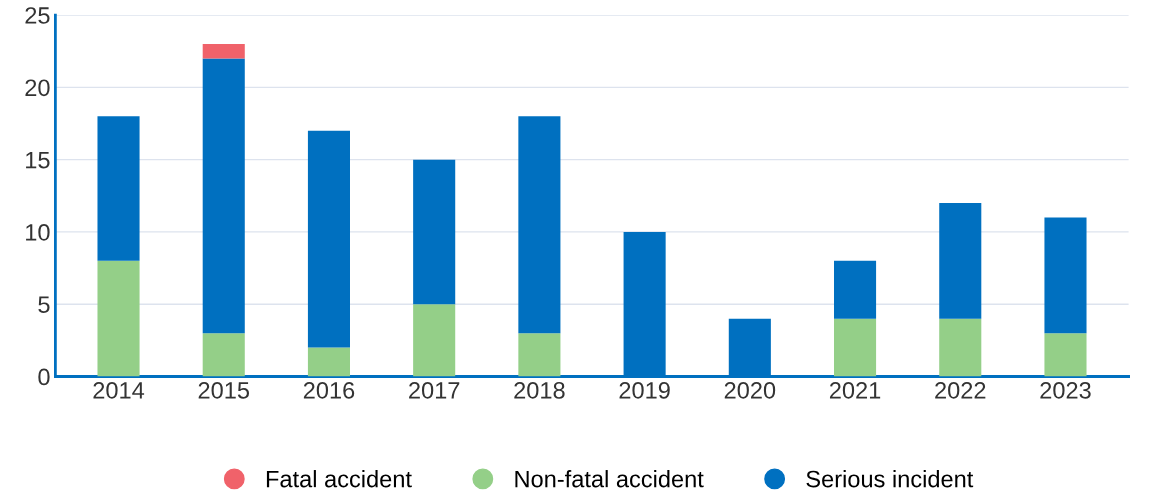  What do you see at coordinates (44, 377) in the screenshot?
I see `y-tick-label: 0` at bounding box center [44, 377].